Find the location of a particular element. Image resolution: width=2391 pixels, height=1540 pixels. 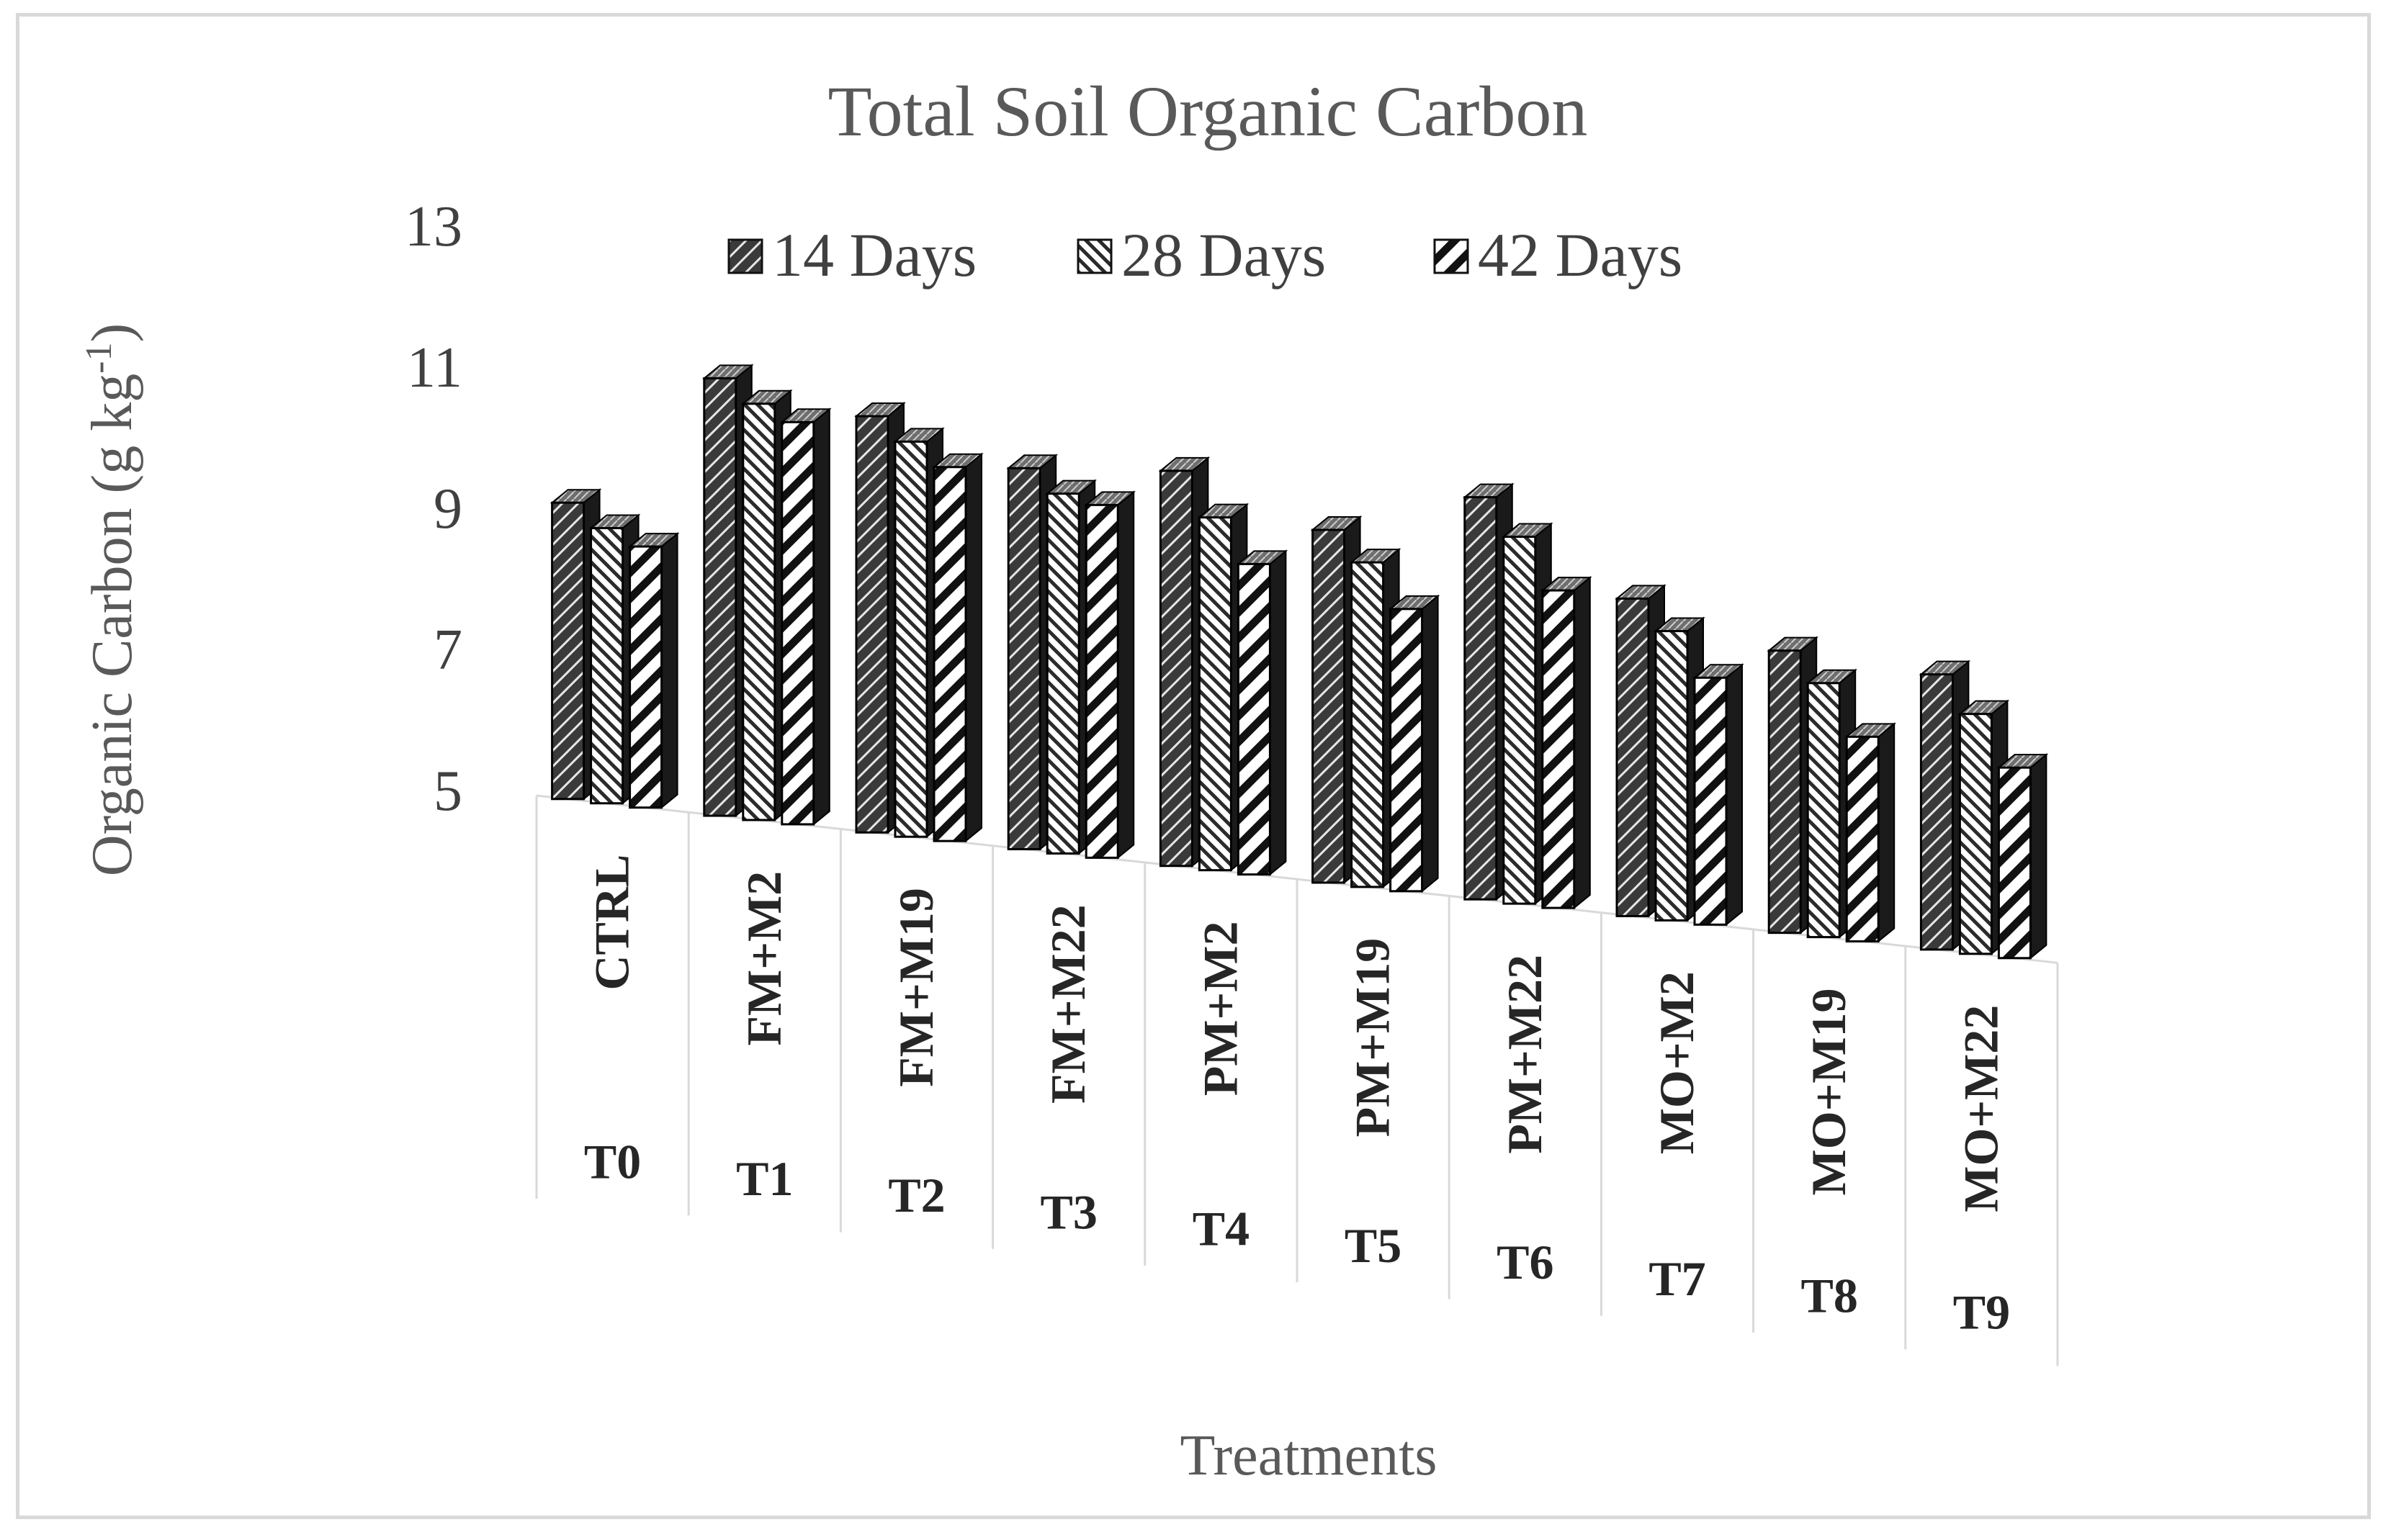

y-axis-title-close: ) is located at coordinates (112, 333).